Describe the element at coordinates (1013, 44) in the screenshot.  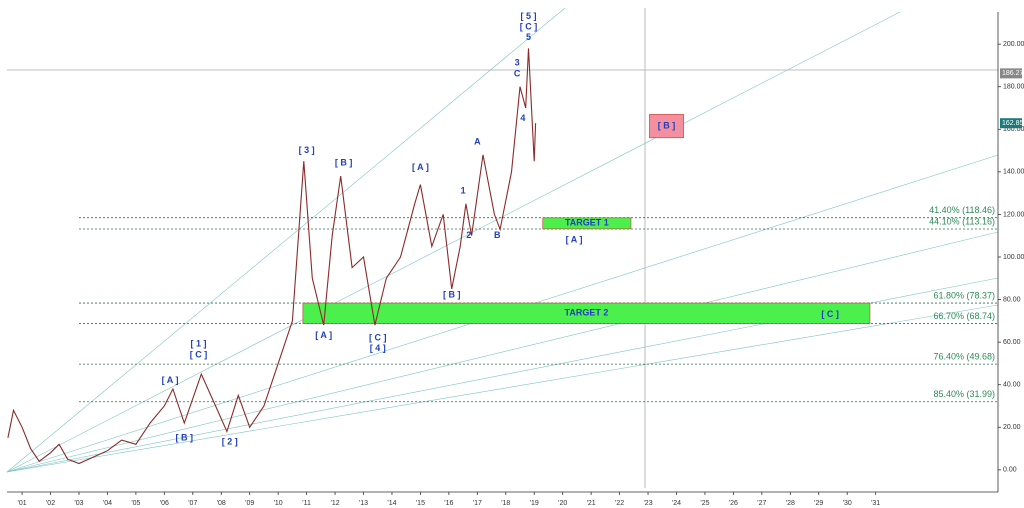
I see `y-tick-label: 200.00` at that location.